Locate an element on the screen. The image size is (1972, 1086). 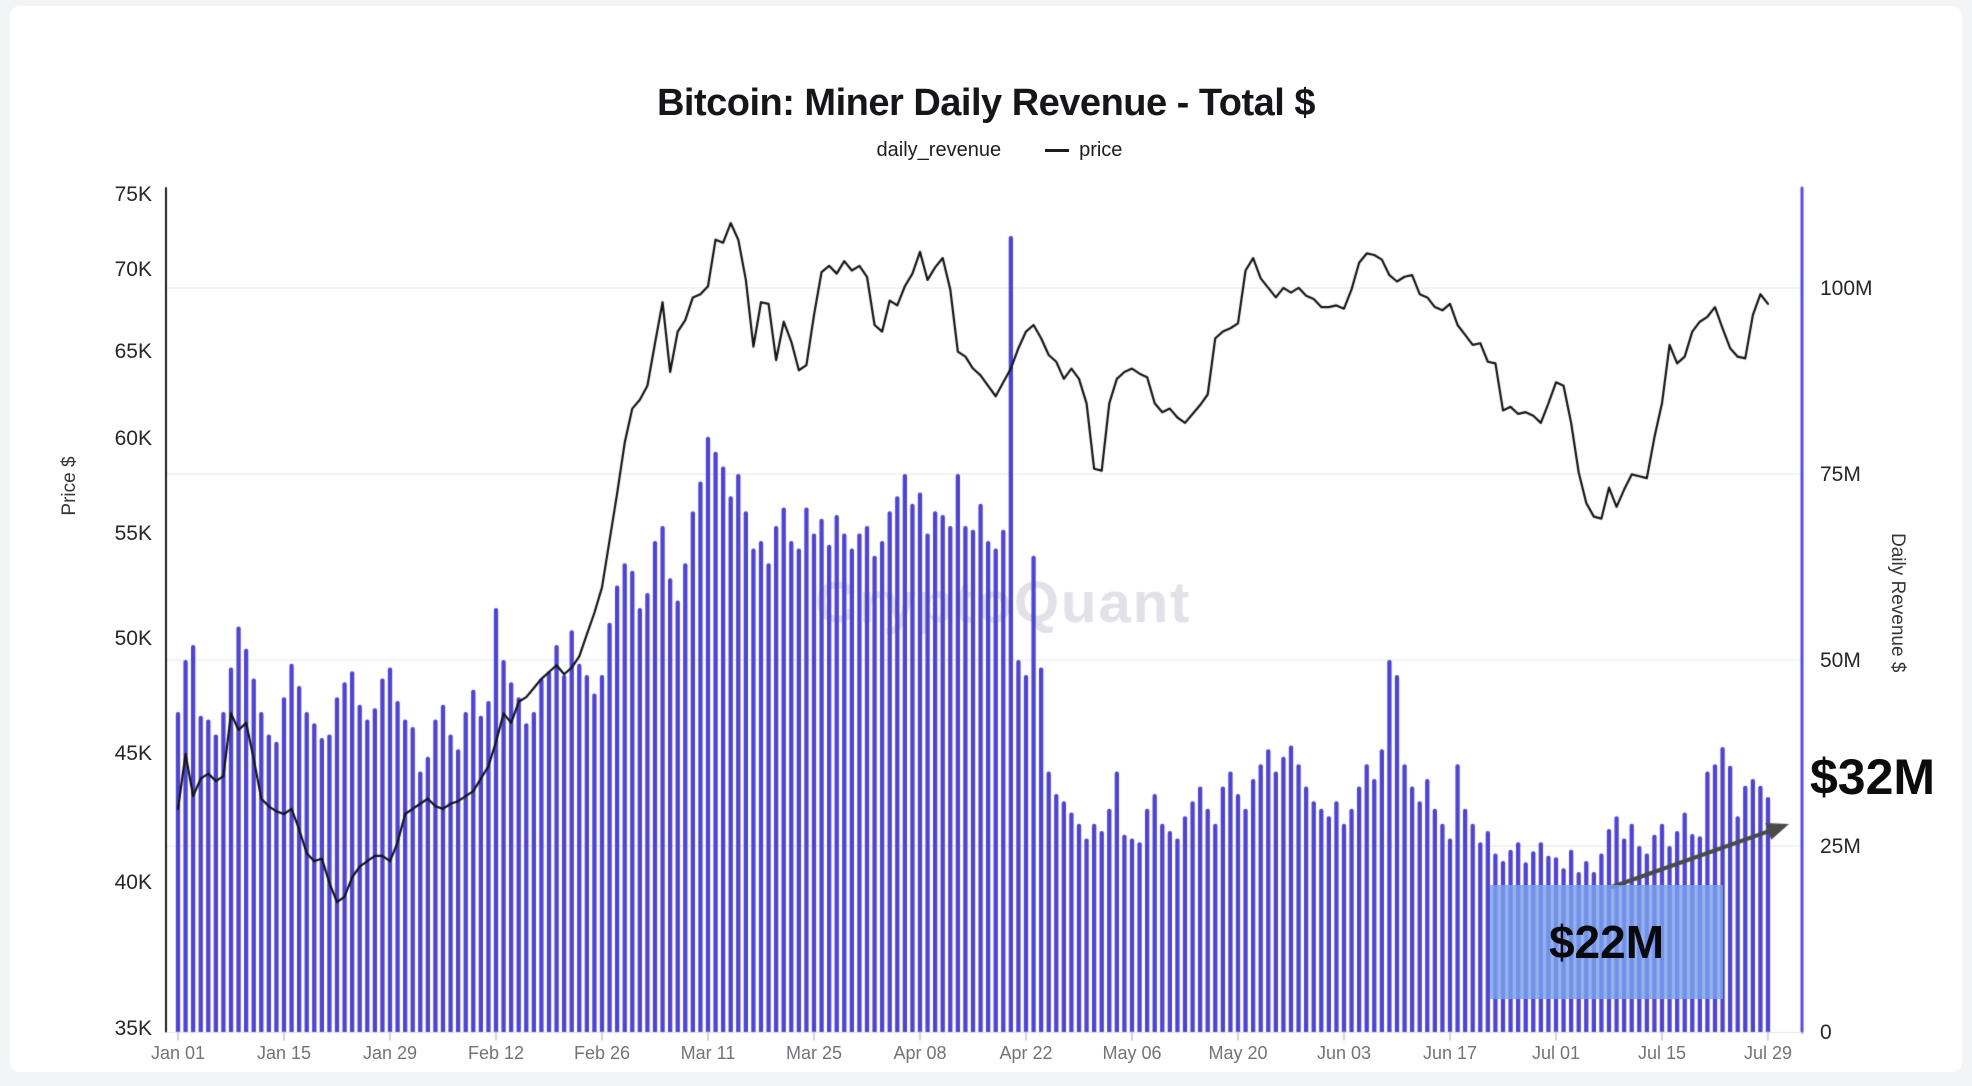
x-axis-tick-label: Mar 25 is located at coordinates (813, 1053).